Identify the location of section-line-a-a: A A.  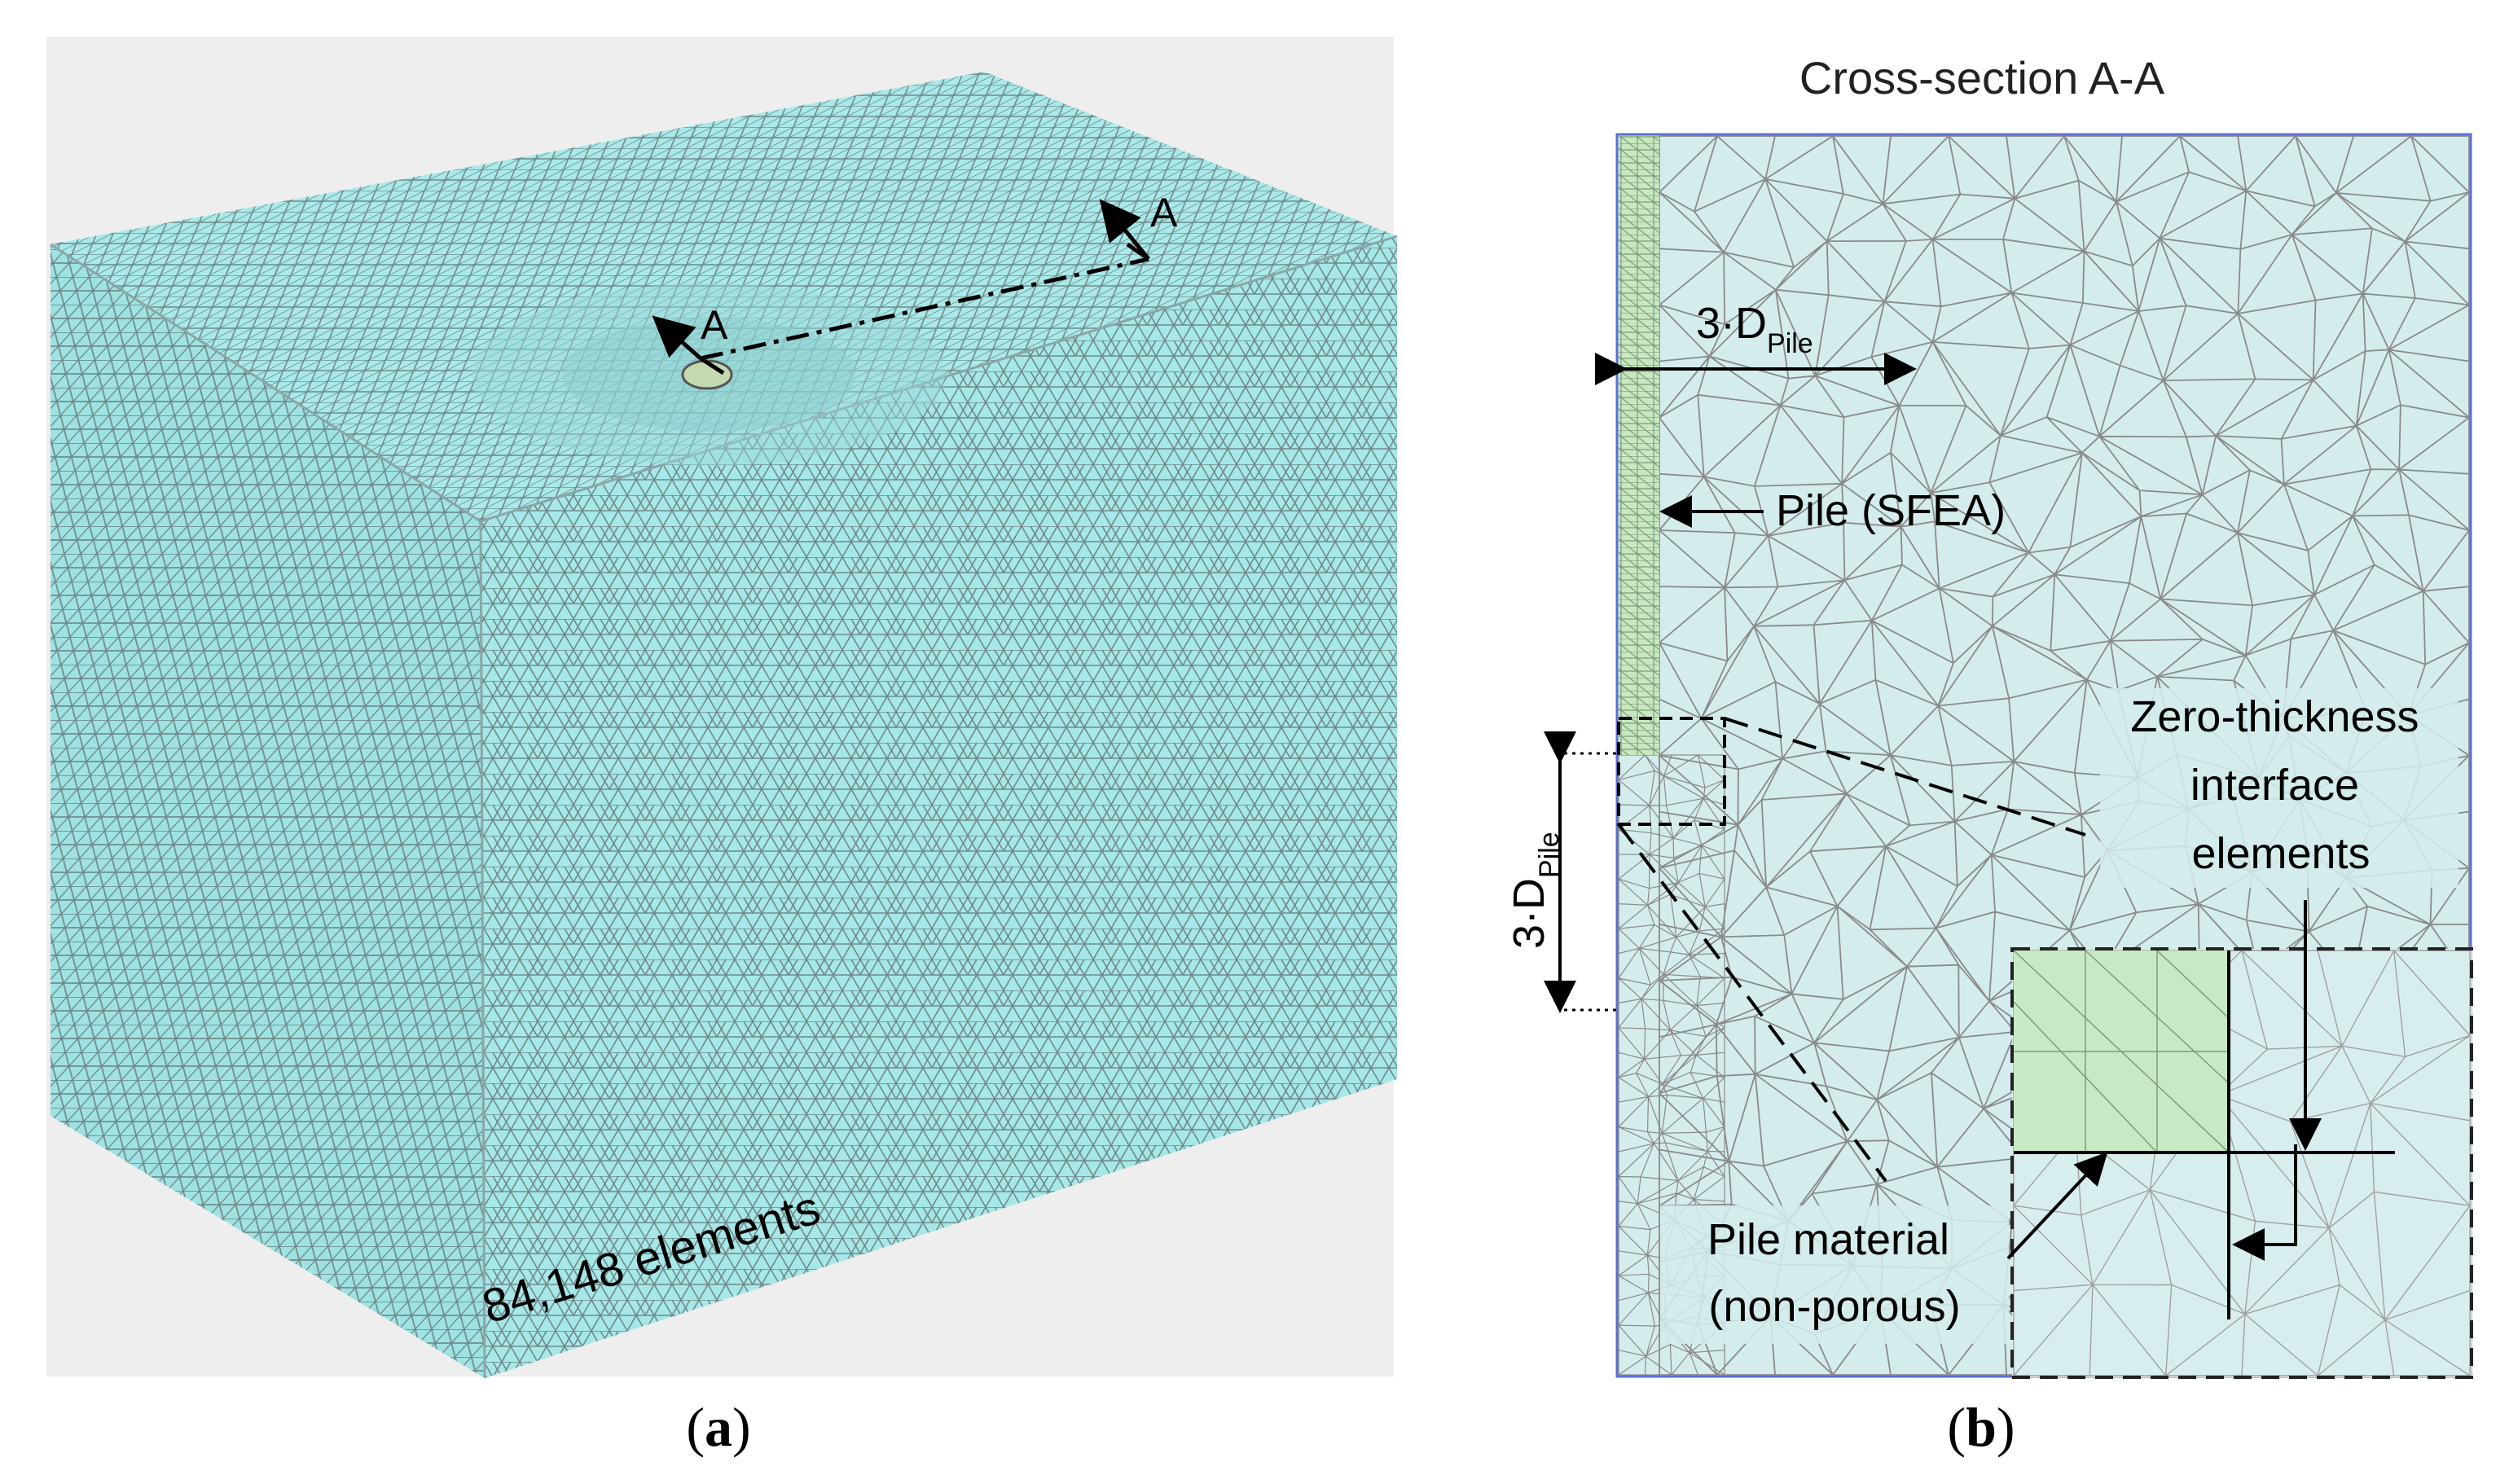
(915, 282).